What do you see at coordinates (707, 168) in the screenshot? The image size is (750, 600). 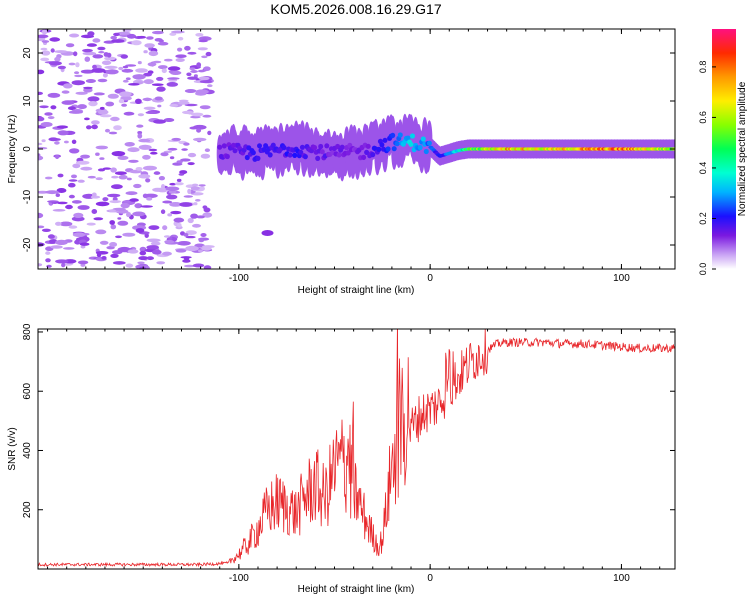 I see `colorbar-ticks: 0.0 0.2 0.4 0.6 0.8` at bounding box center [707, 168].